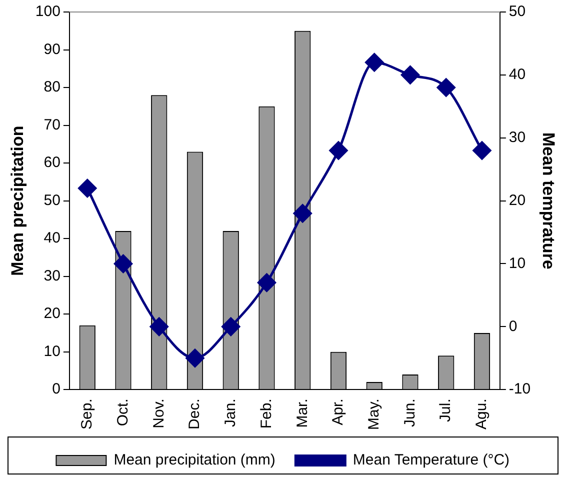  I want to click on y2-tick-label: 0, so click(513, 326).